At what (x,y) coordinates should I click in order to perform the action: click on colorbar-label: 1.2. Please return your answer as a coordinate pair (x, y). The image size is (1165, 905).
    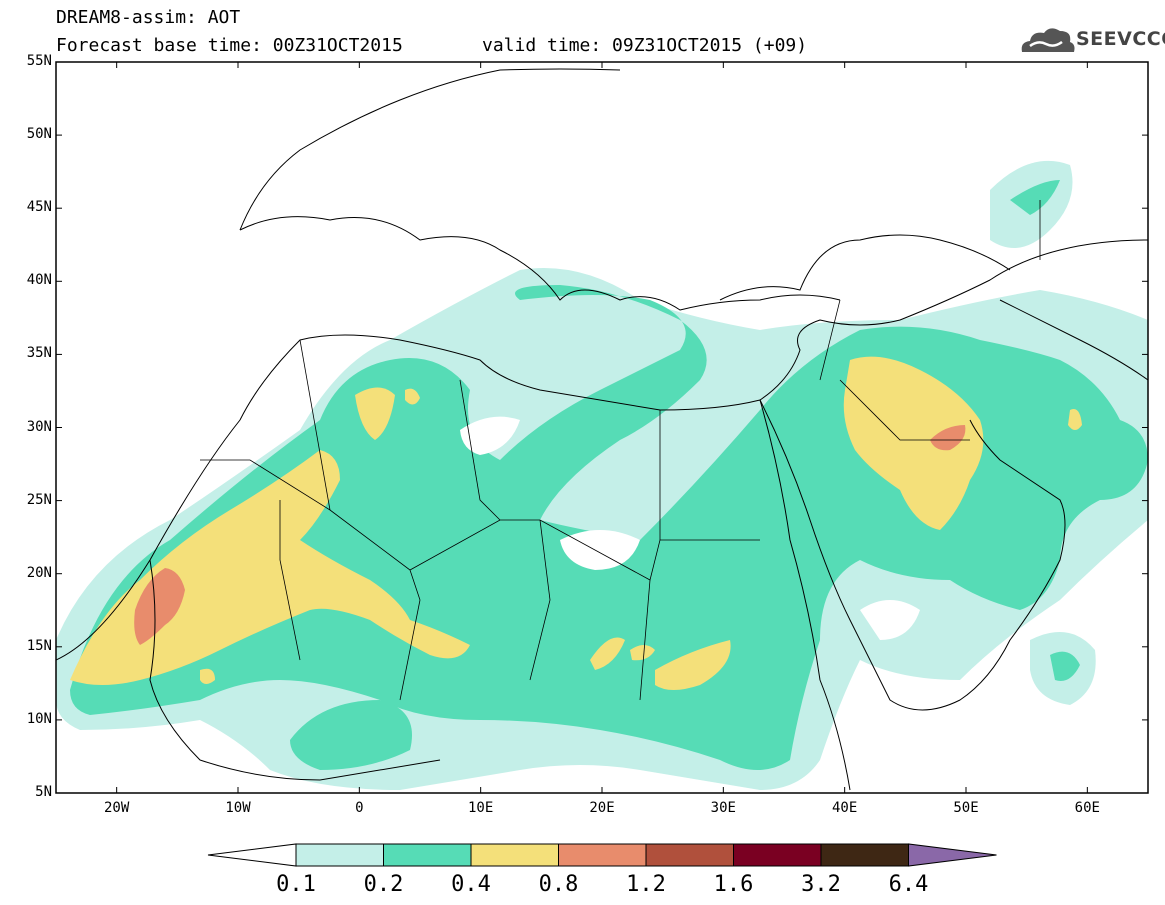
    Looking at the image, I should click on (646, 884).